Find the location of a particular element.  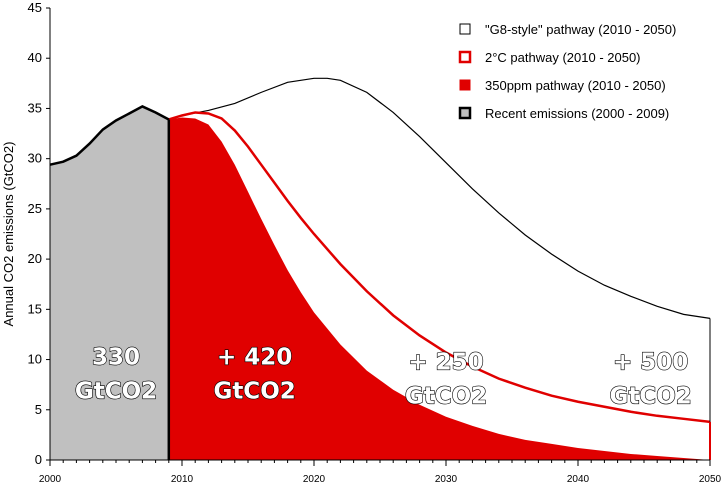

x-tick-label: 2010 is located at coordinates (182, 479).